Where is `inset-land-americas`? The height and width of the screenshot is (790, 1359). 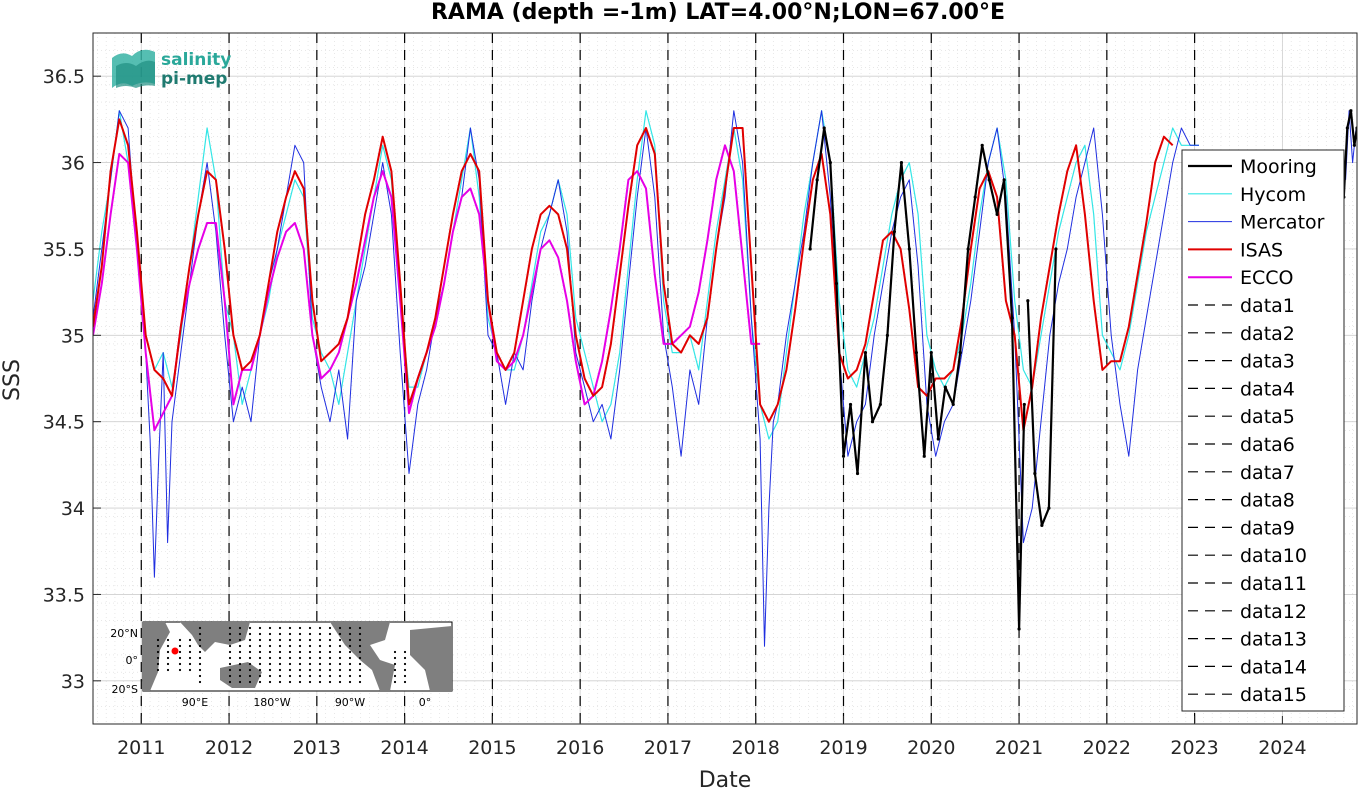 inset-land-americas is located at coordinates (362, 656).